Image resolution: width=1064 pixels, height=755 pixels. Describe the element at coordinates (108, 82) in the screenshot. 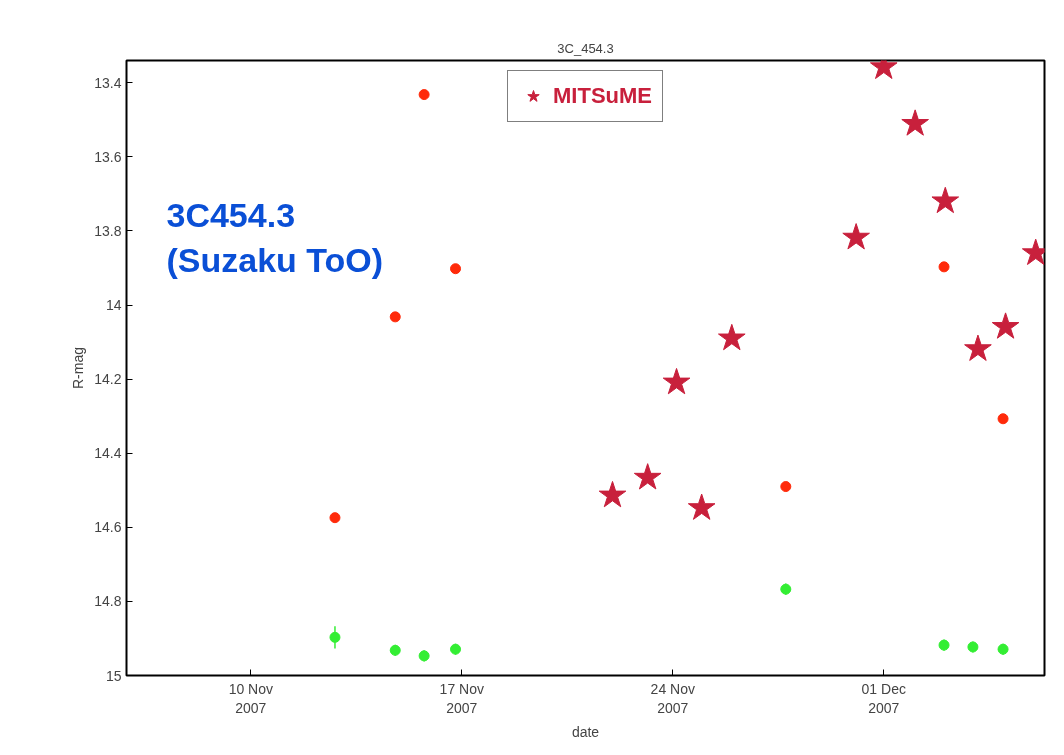

I see `y-tick-label: 13.4` at that location.